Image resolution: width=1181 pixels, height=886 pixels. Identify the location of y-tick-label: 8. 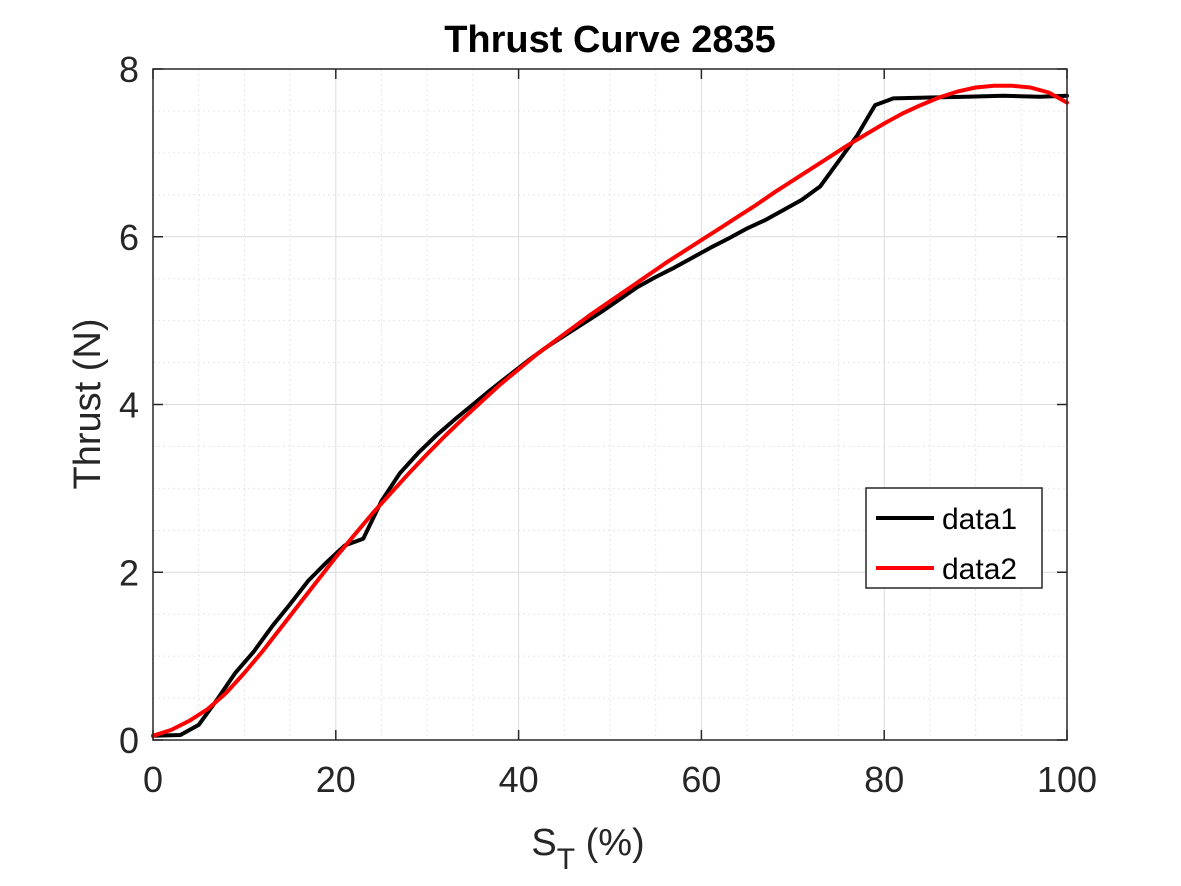
(129, 69).